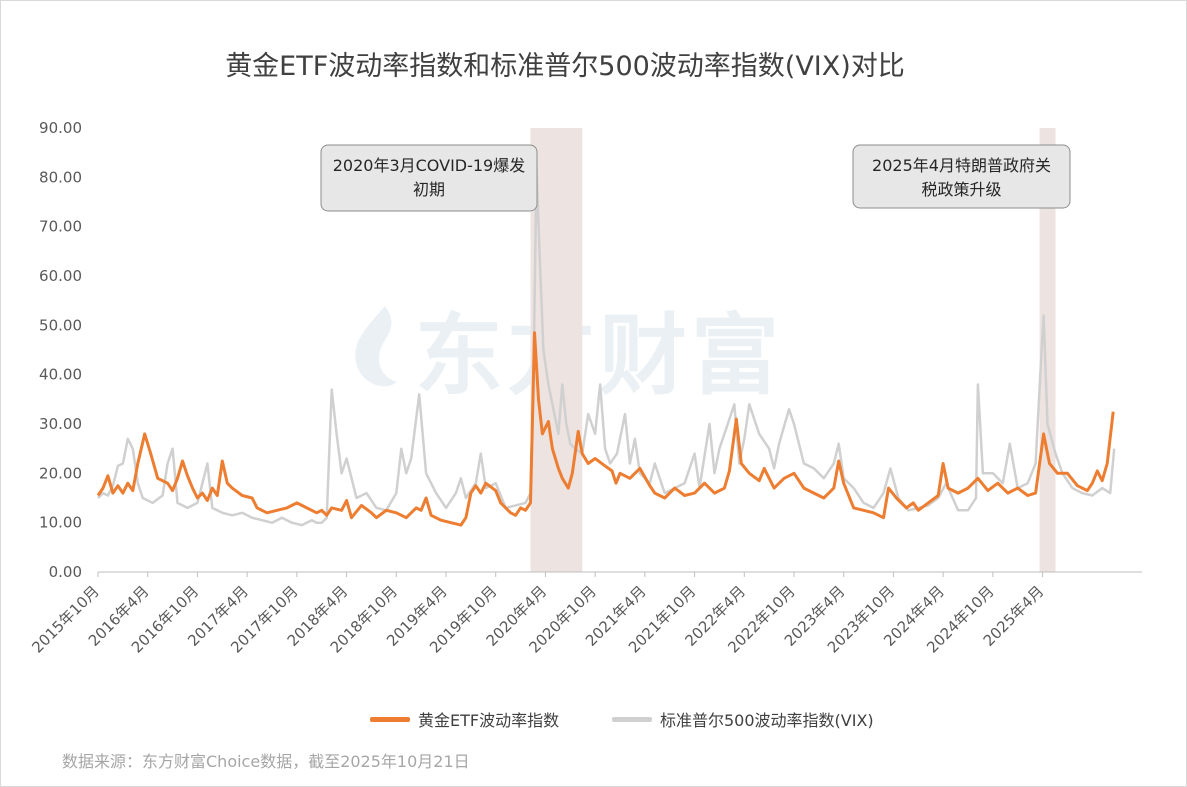 Image resolution: width=1187 pixels, height=787 pixels. What do you see at coordinates (376, 345) in the screenshot?
I see `flame-icon` at bounding box center [376, 345].